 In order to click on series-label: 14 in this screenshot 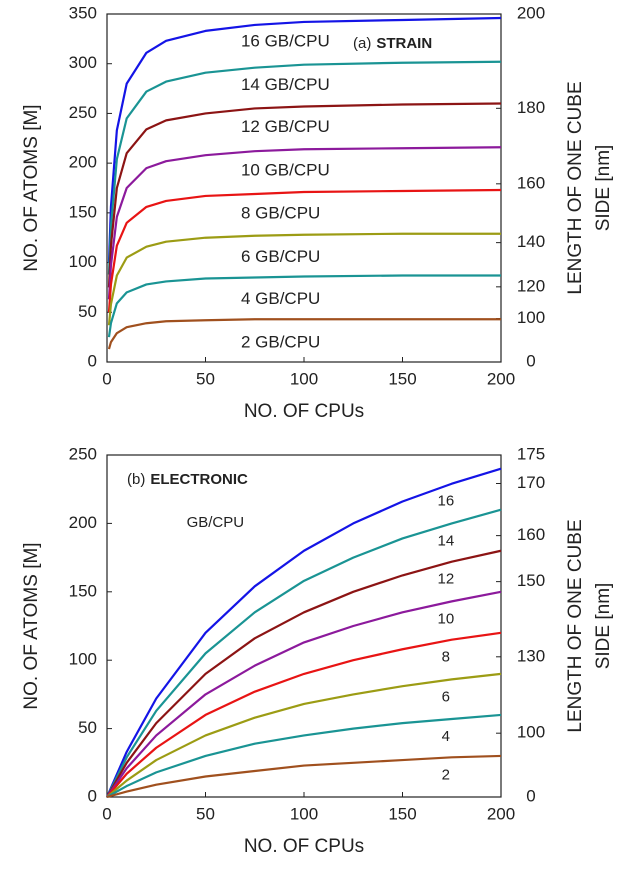, I will do `click(445, 540)`.